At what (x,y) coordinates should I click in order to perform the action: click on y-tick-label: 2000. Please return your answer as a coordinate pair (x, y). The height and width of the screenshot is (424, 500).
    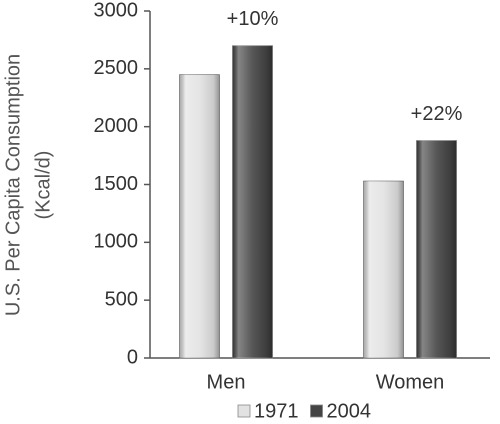
    Looking at the image, I should click on (116, 126).